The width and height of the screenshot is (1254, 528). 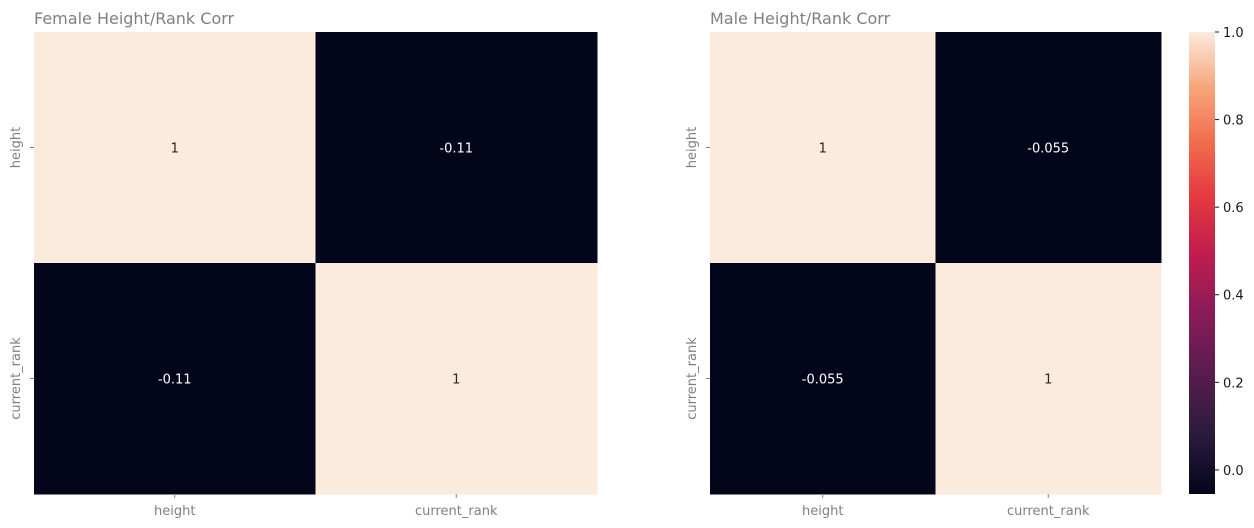 I want to click on female-heatmap-annotations: 1 -0.11 -0.11 1, so click(x=315, y=265).